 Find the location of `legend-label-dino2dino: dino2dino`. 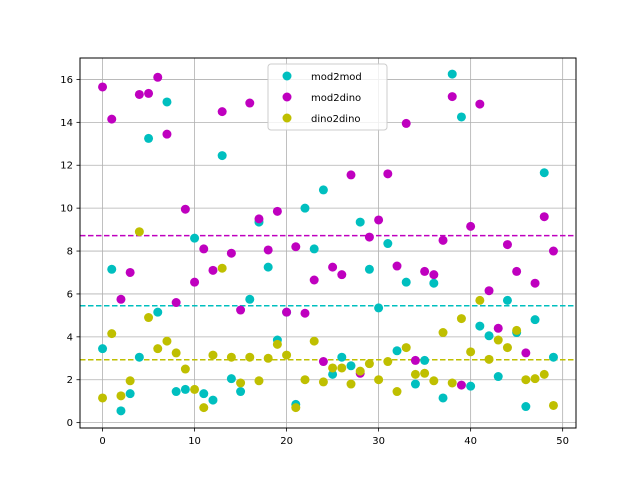

legend-label-dino2dino: dino2dino is located at coordinates (336, 119).